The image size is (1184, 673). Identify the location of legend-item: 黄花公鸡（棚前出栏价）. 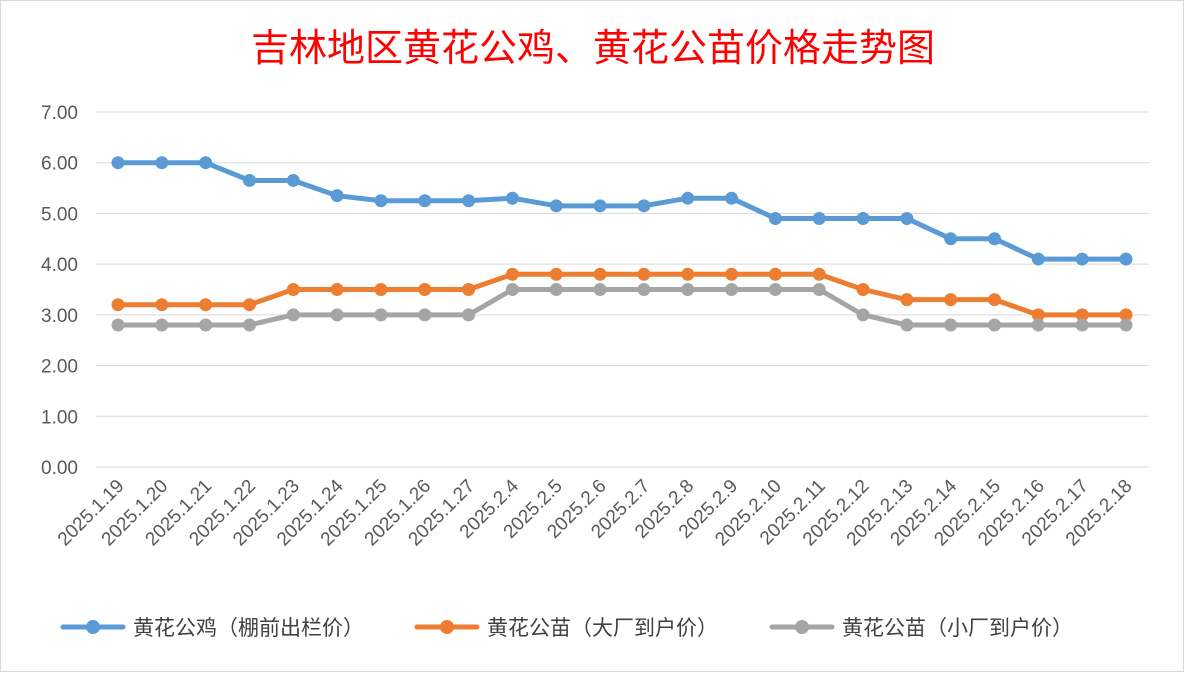
(212, 628).